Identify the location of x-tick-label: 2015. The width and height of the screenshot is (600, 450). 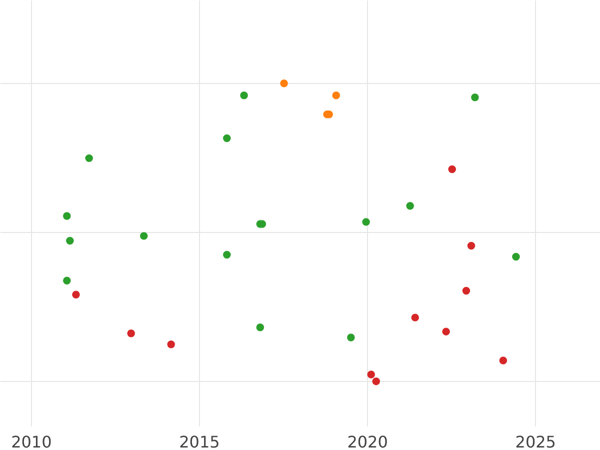
(199, 441).